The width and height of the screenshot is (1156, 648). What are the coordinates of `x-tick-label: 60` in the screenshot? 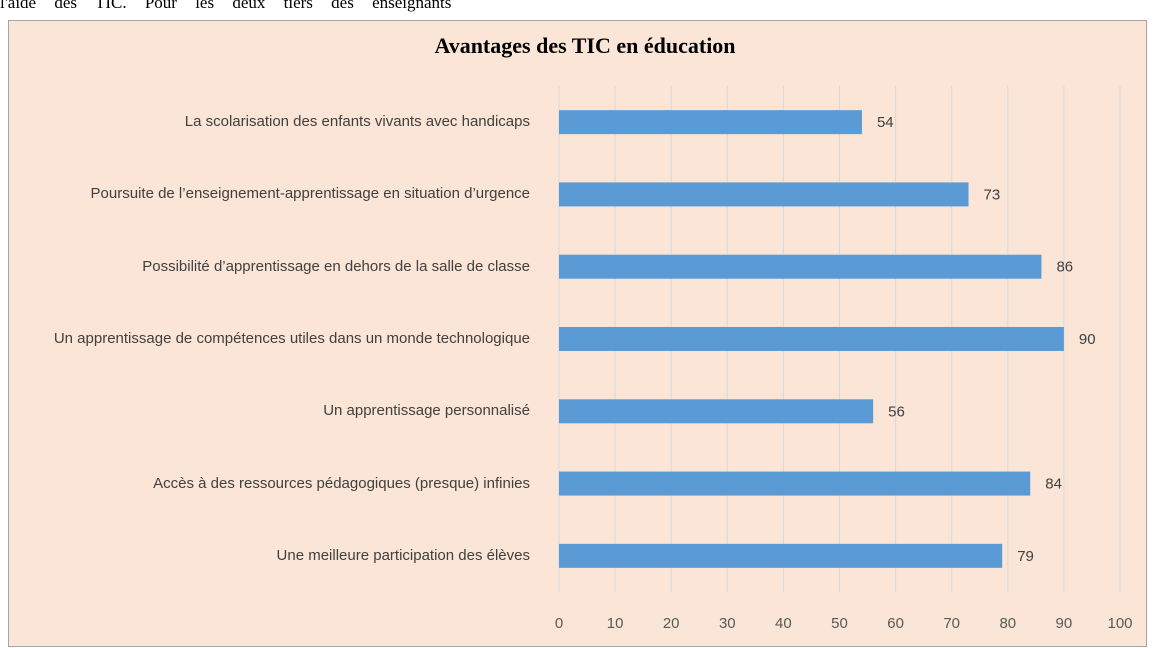 It's located at (895, 623).